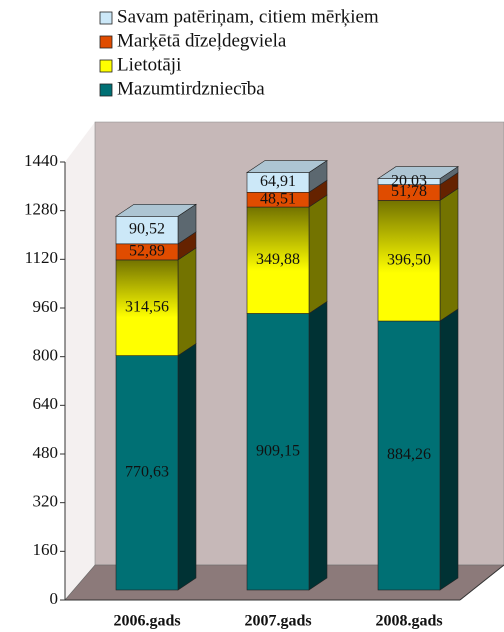 This screenshot has width=504, height=632. I want to click on value-label: 64,91, so click(278, 181).